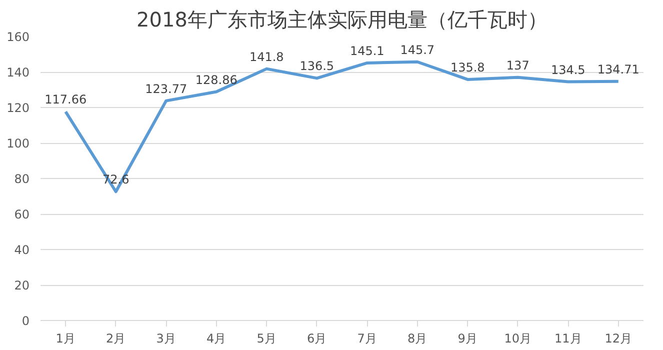 The image size is (663, 350). Describe the element at coordinates (216, 79) in the screenshot. I see `data-label: 128.86` at that location.